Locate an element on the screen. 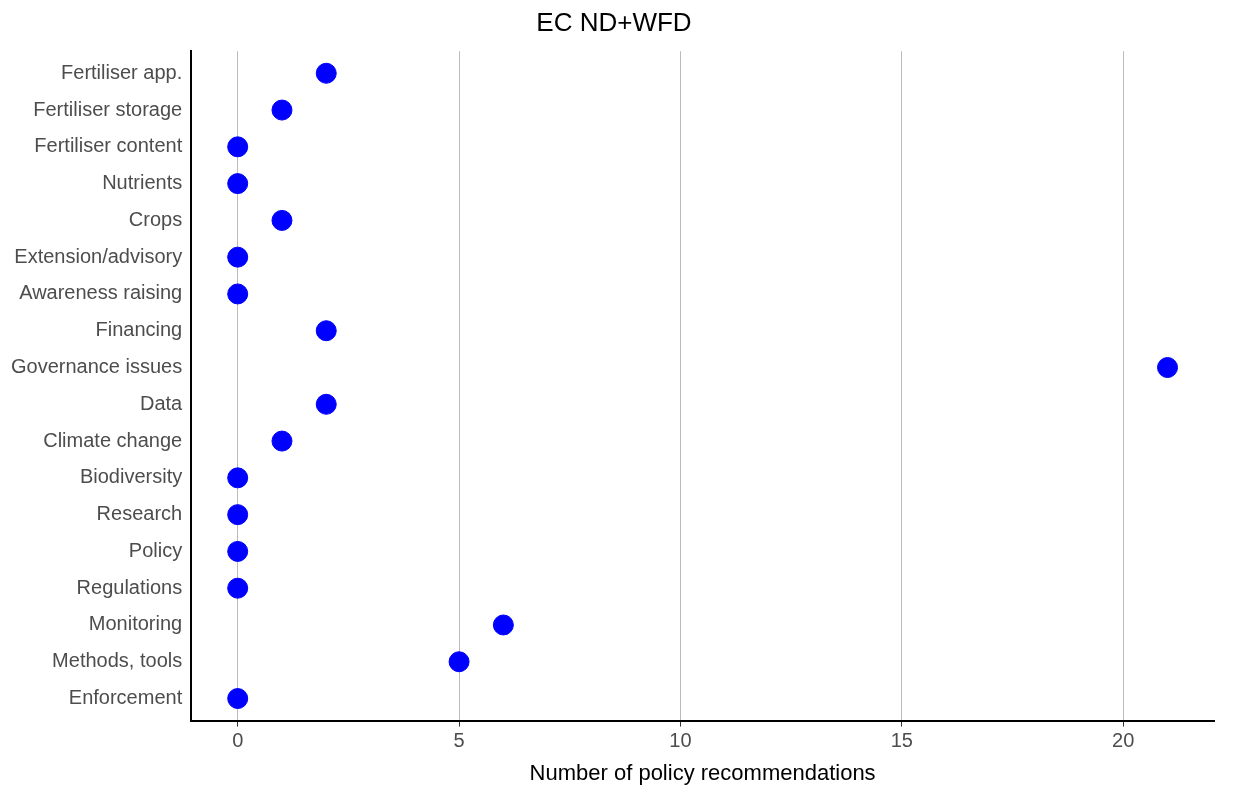  y-tick-label: Extension/advisory is located at coordinates (98, 255).